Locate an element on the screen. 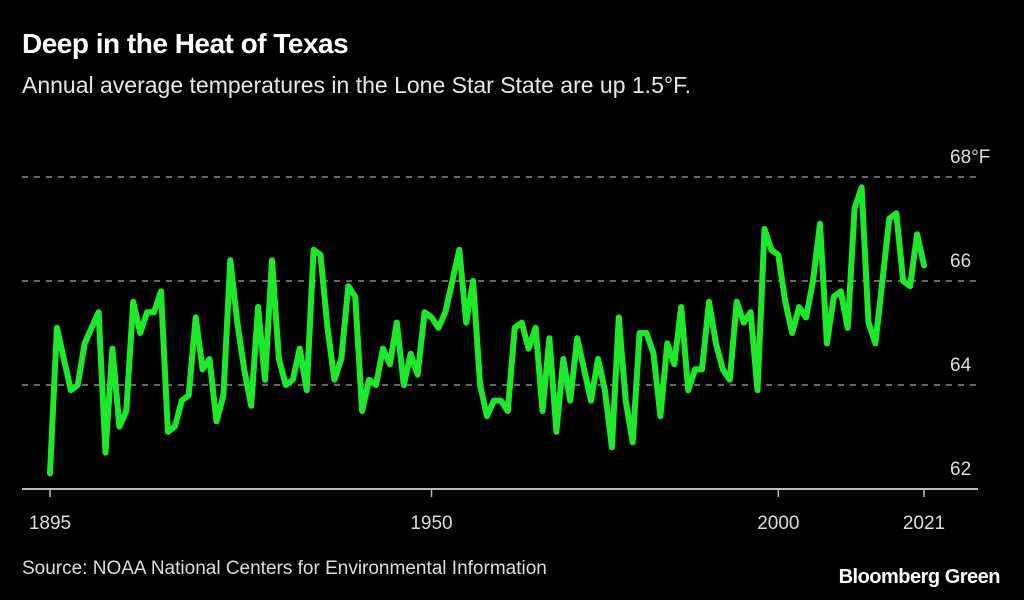 Image resolution: width=1024 pixels, height=600 pixels. x-tick-label: 2021 is located at coordinates (924, 523).